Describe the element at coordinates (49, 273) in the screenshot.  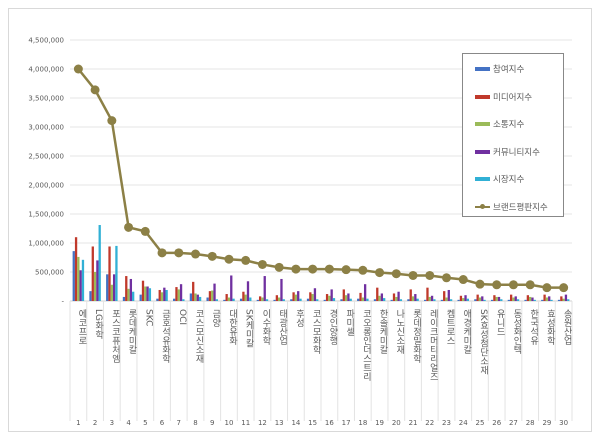
I see `y-tick-label: 500,000` at that location.